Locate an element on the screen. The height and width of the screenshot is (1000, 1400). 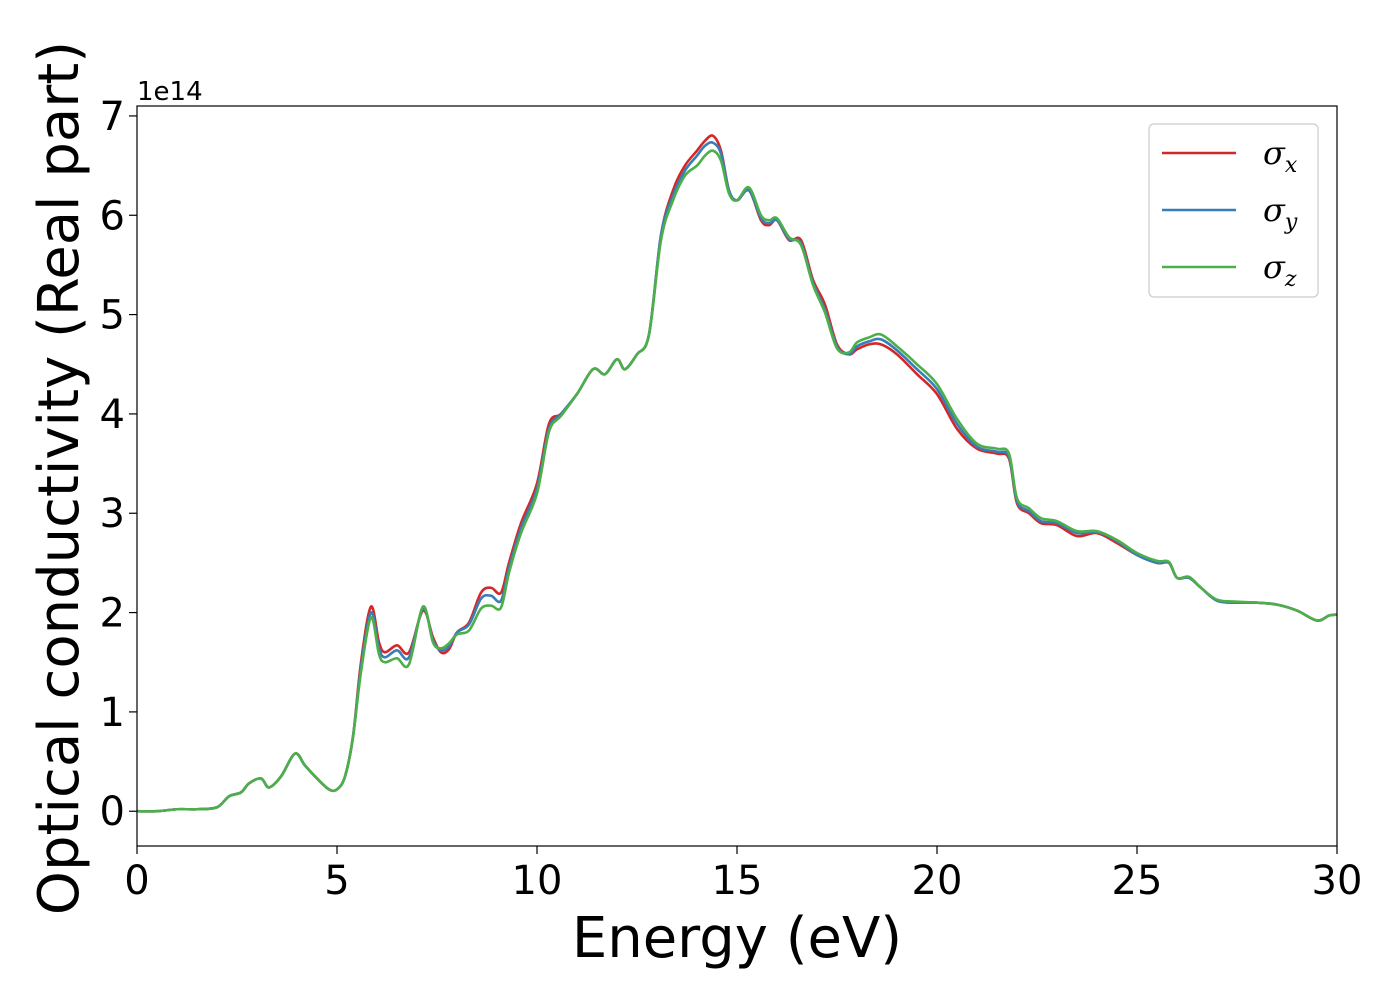
x-tick-label: 30 is located at coordinates (1337, 881).